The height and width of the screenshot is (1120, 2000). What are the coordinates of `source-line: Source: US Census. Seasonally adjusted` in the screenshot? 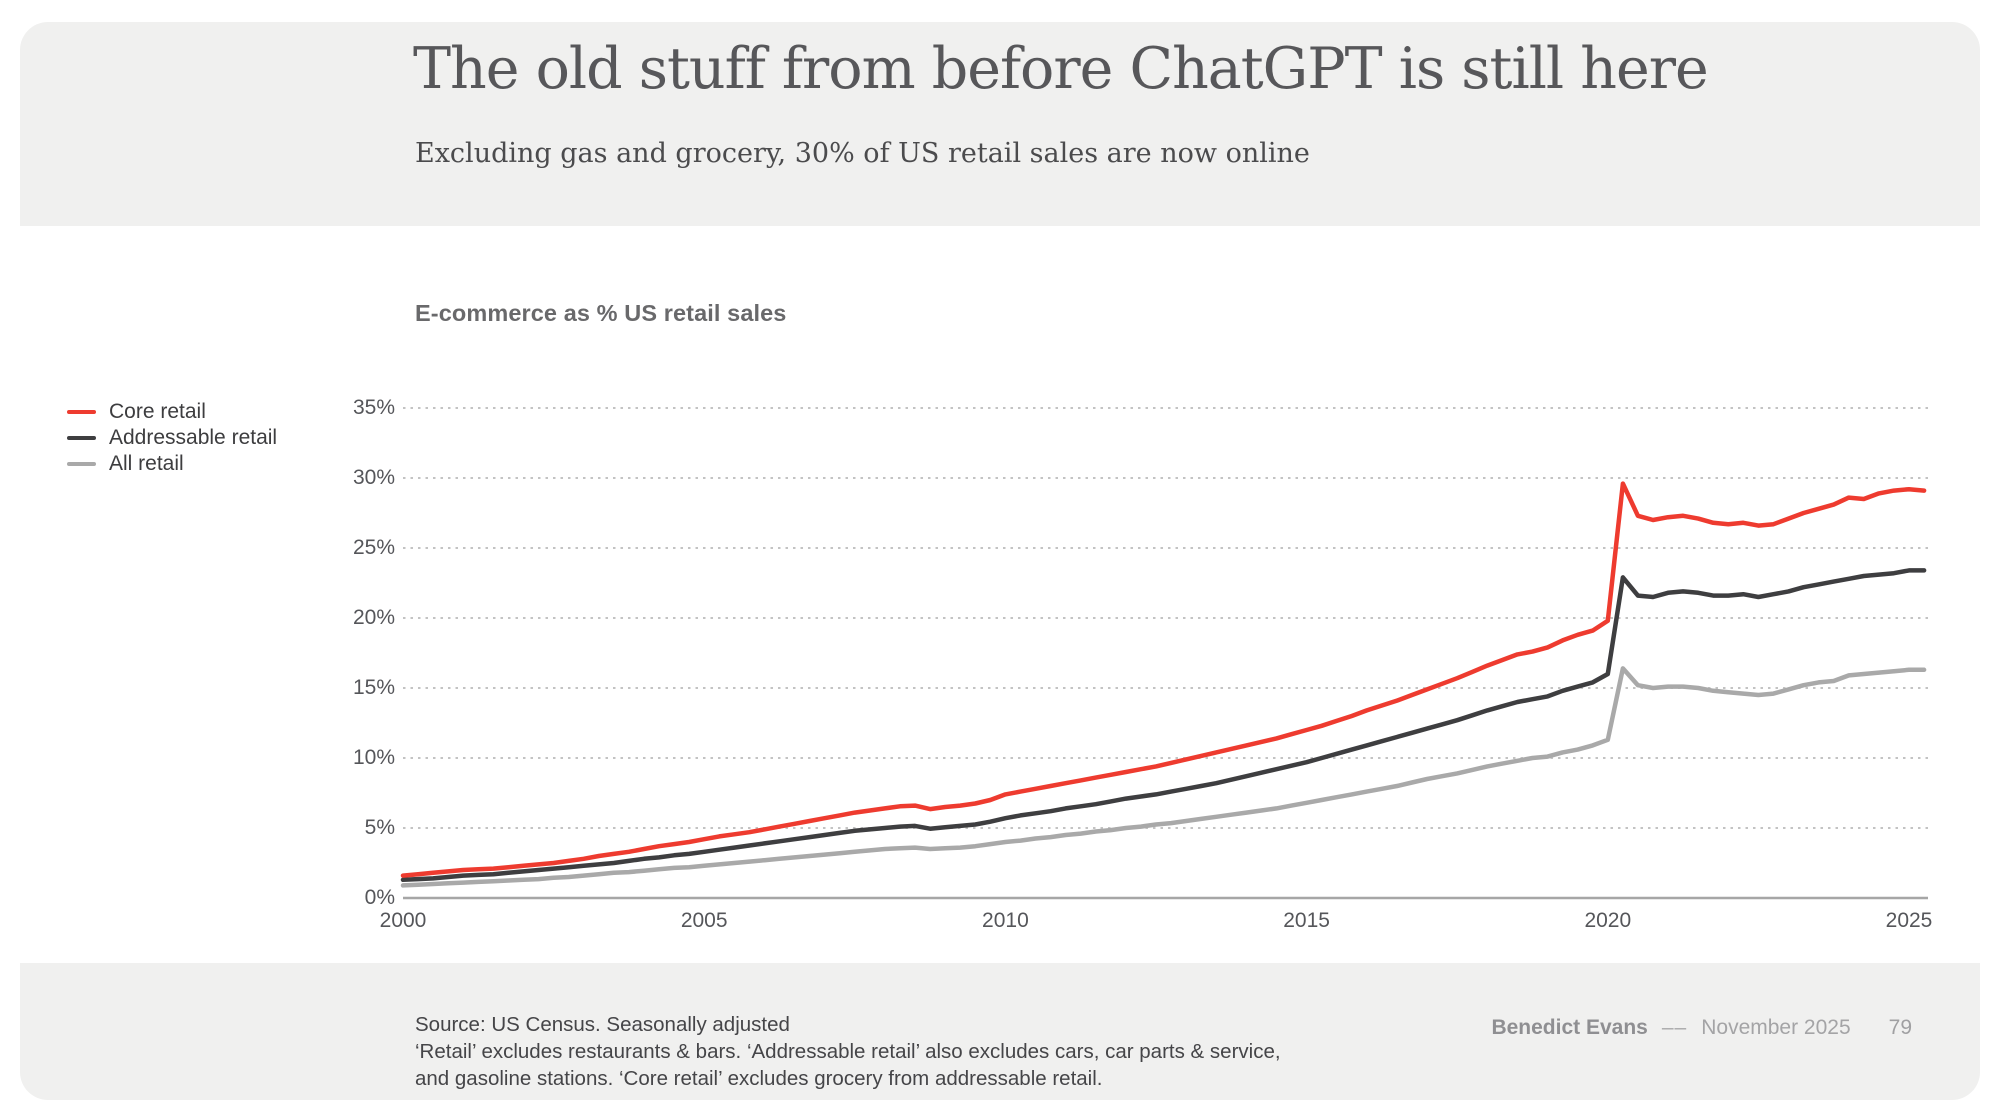 It's located at (602, 1024).